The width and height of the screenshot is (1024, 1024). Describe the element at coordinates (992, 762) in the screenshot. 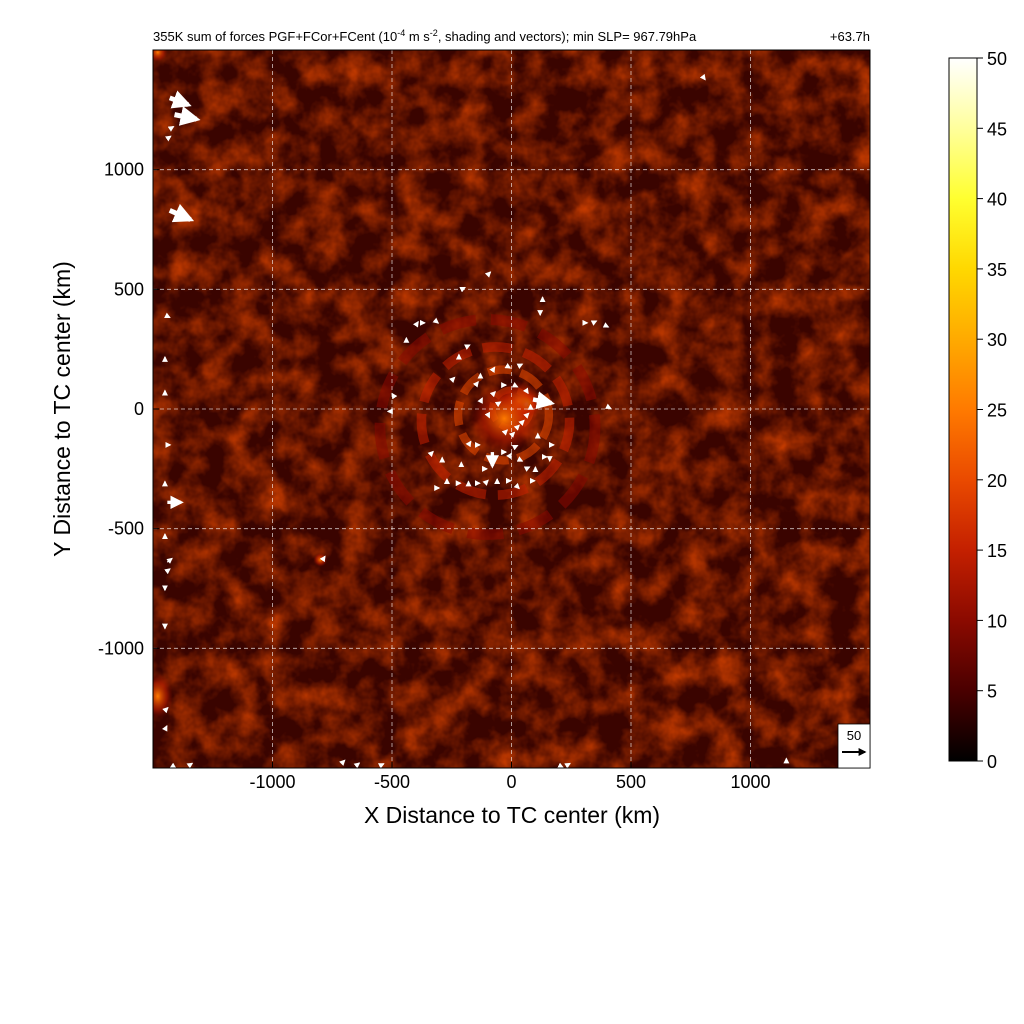

I see `colorbar-tick-label: 0` at that location.